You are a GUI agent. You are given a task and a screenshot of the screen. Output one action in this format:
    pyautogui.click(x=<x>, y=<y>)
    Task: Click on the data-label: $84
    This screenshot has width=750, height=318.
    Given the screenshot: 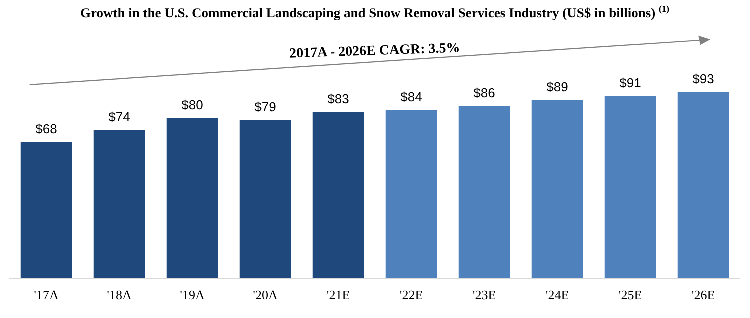 What is the action you would take?
    pyautogui.click(x=411, y=96)
    